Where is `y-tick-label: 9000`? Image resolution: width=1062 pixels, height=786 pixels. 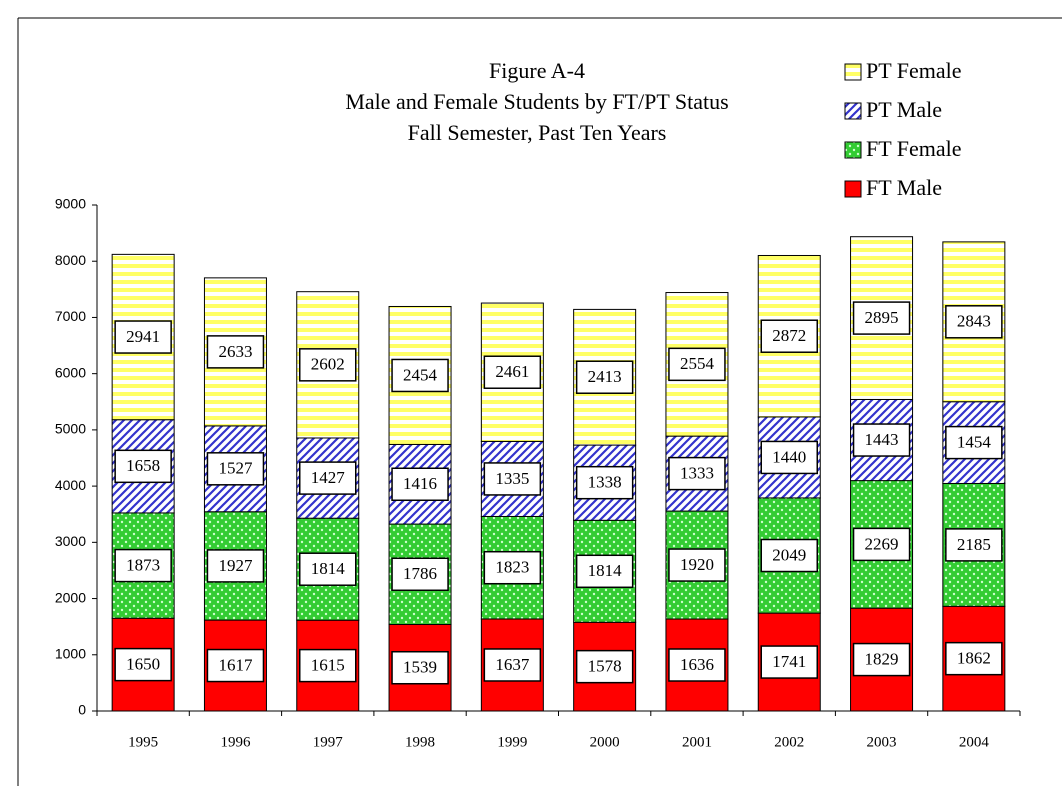
y-tick-label: 9000 is located at coordinates (70, 204).